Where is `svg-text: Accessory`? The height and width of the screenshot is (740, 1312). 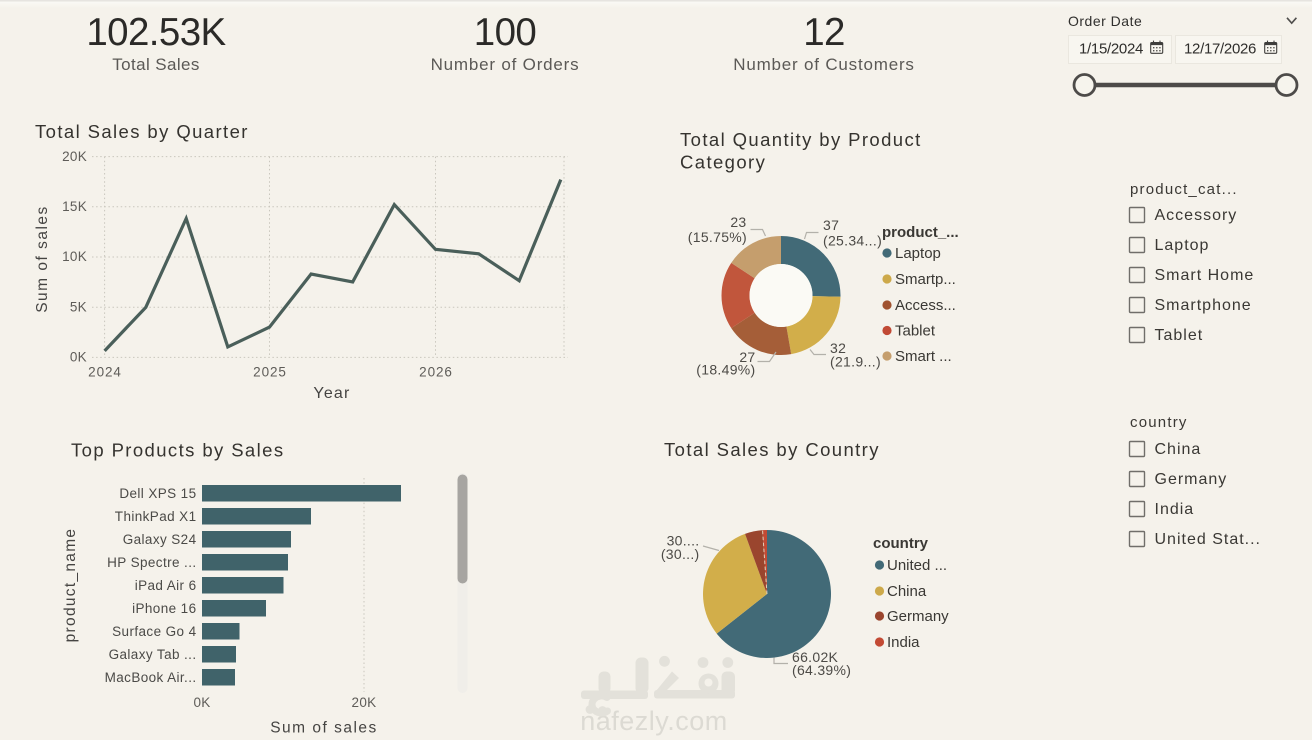 svg-text: Accessory is located at coordinates (1196, 215).